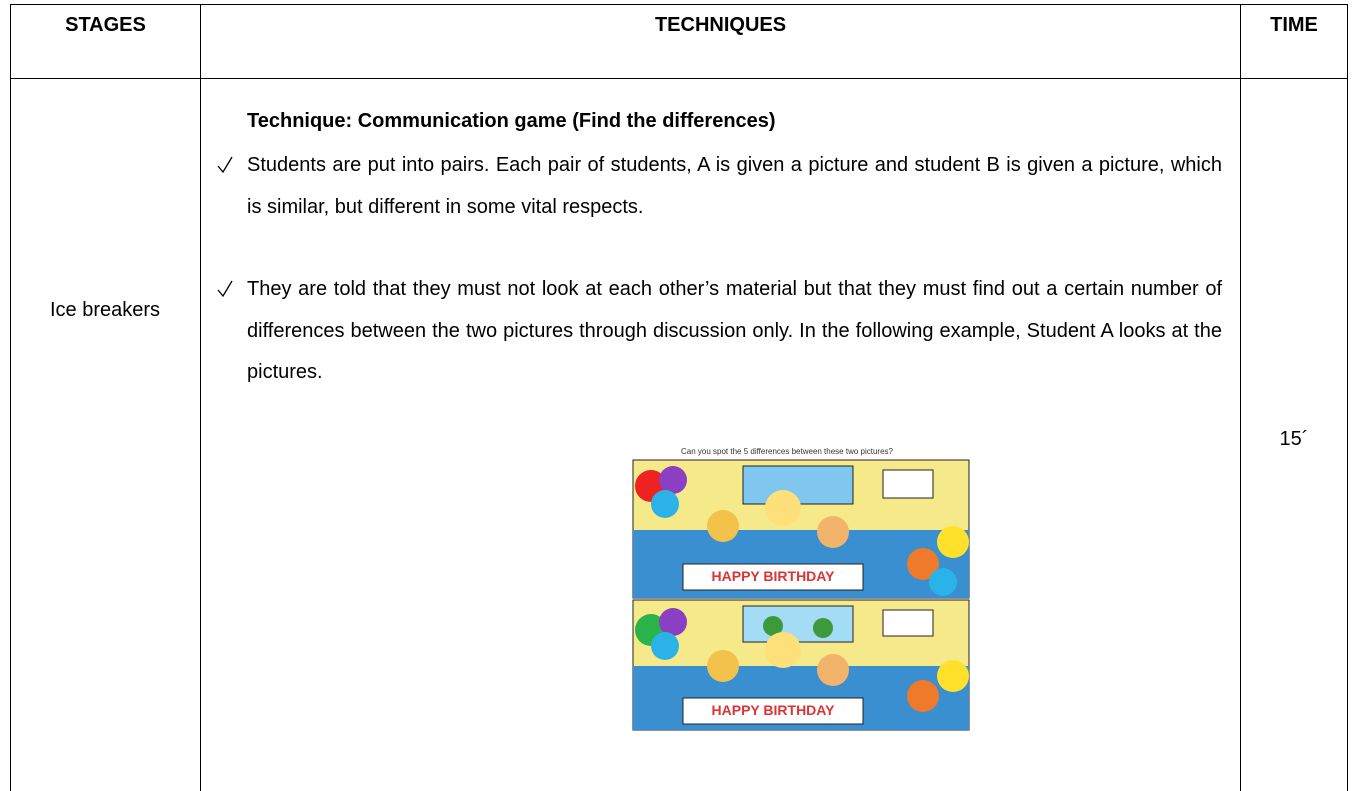 The image size is (1359, 791). Describe the element at coordinates (1294, 439) in the screenshot. I see `time-cell: 15´` at that location.